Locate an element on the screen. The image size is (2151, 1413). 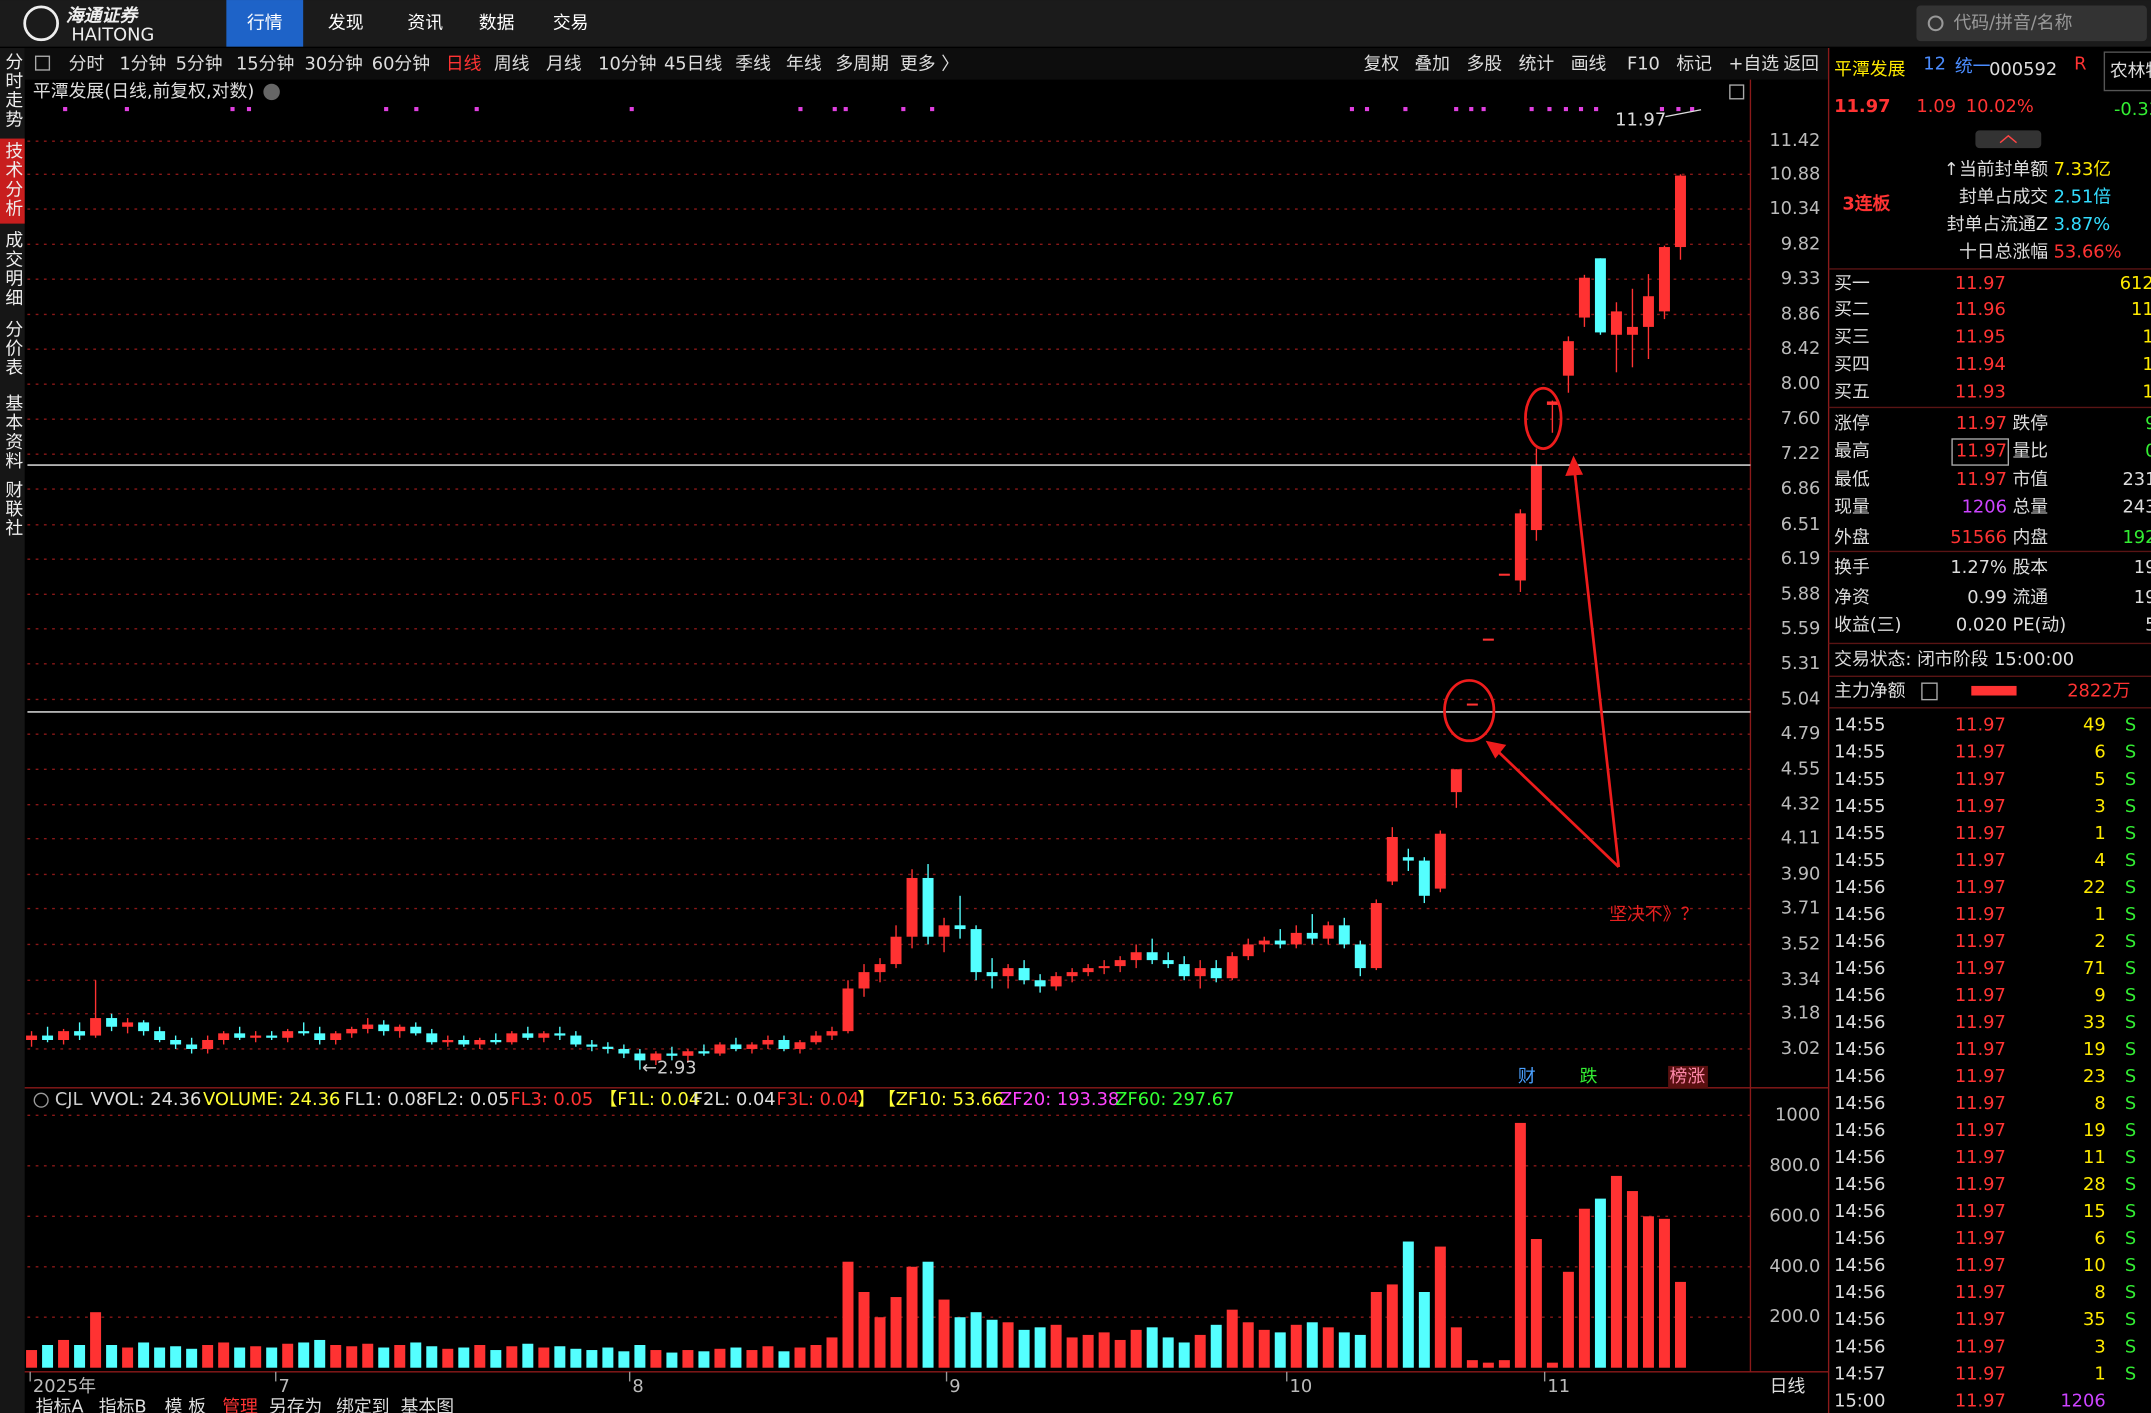
side-tab: 技术分析 is located at coordinates (12, 179).